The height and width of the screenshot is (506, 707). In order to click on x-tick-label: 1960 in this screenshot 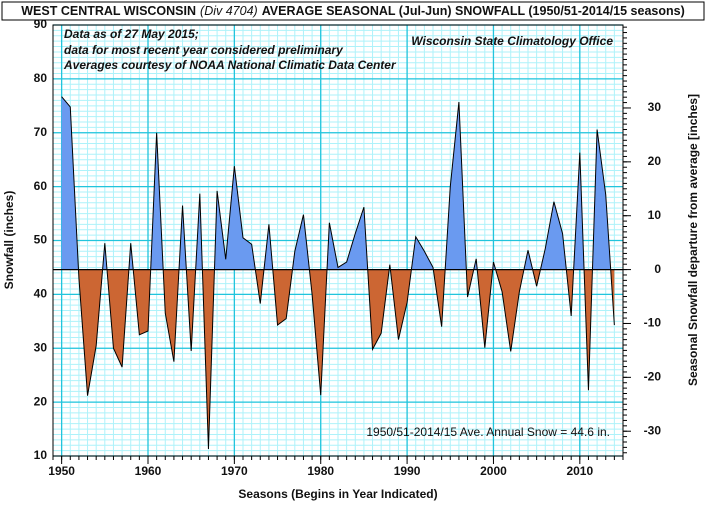, I will do `click(148, 471)`.